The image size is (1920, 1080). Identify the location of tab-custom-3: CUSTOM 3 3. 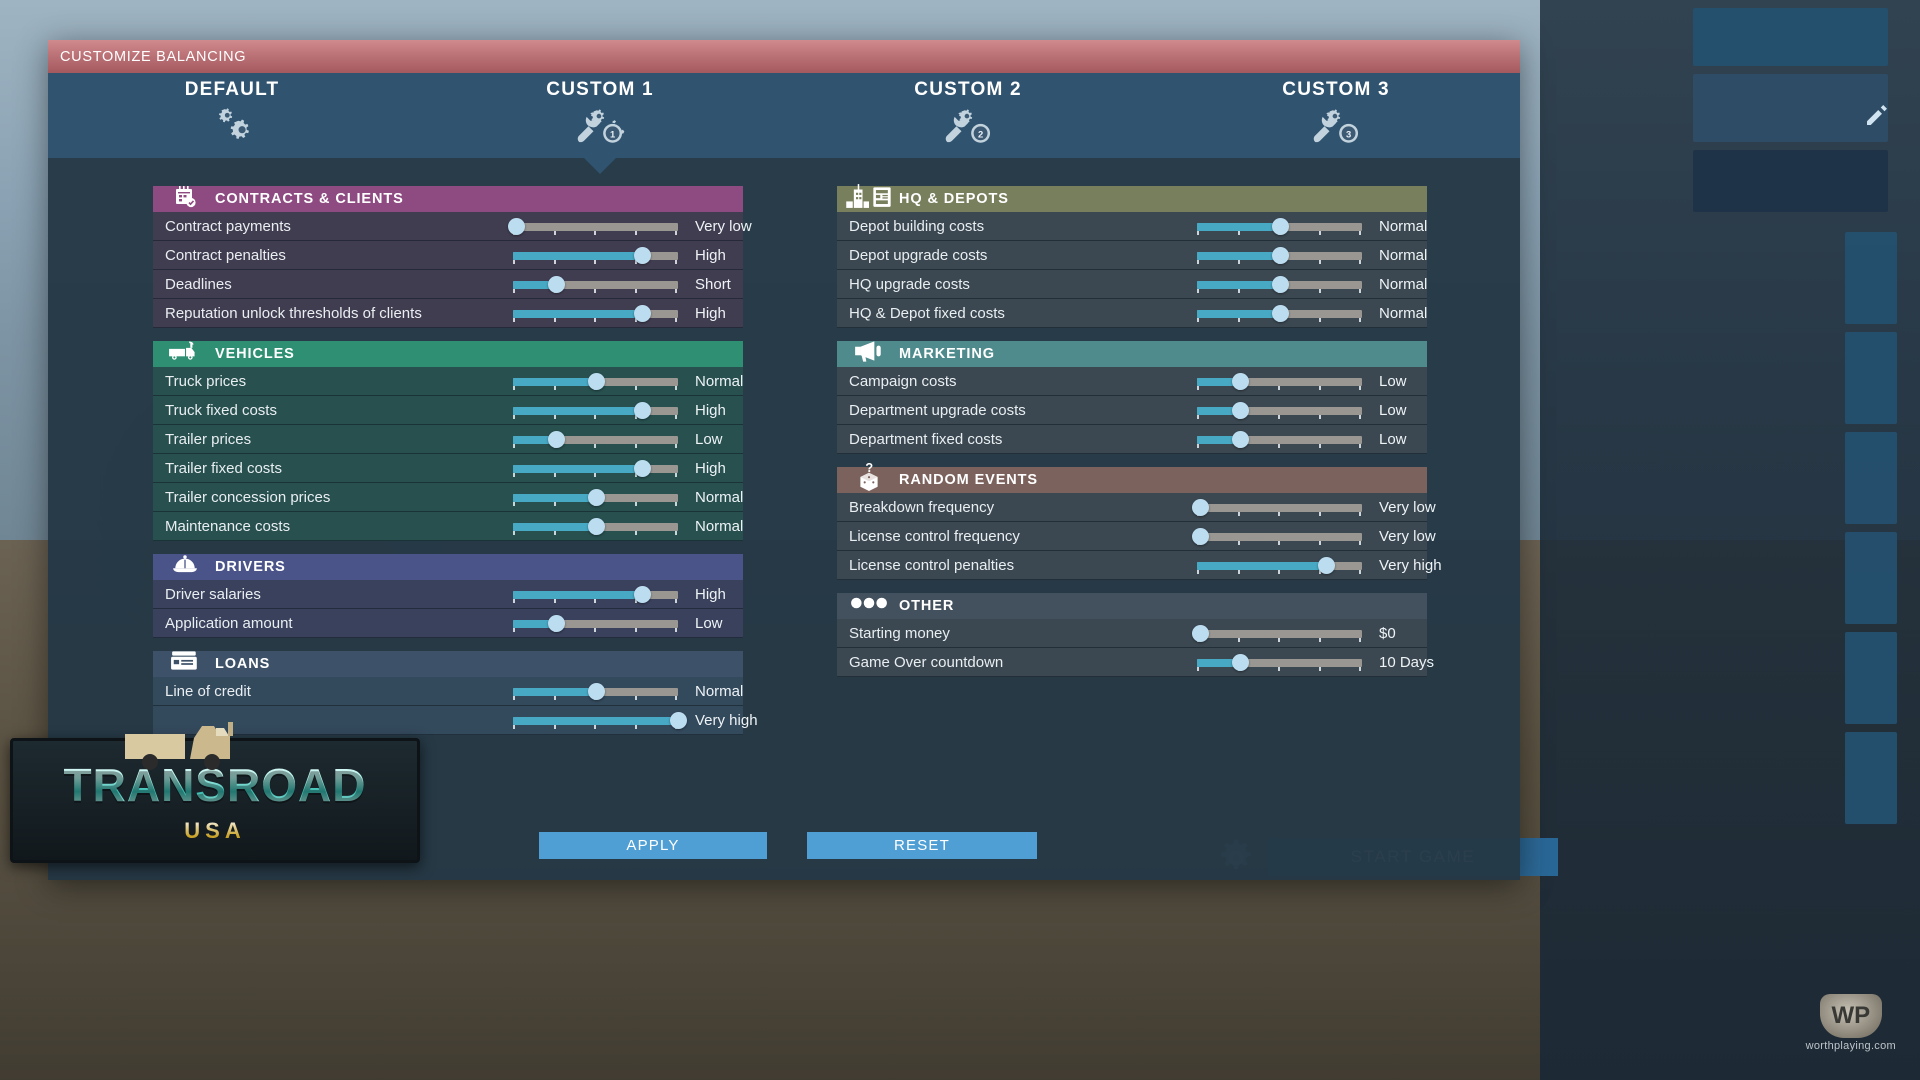
(1336, 115).